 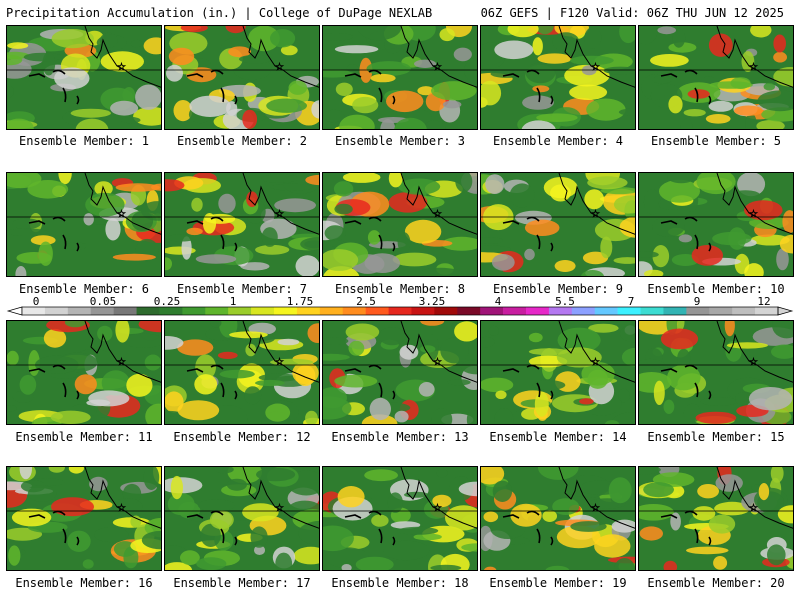 What do you see at coordinates (558, 289) in the screenshot?
I see `ensemble-member-label: Ensemble Member: 9` at bounding box center [558, 289].